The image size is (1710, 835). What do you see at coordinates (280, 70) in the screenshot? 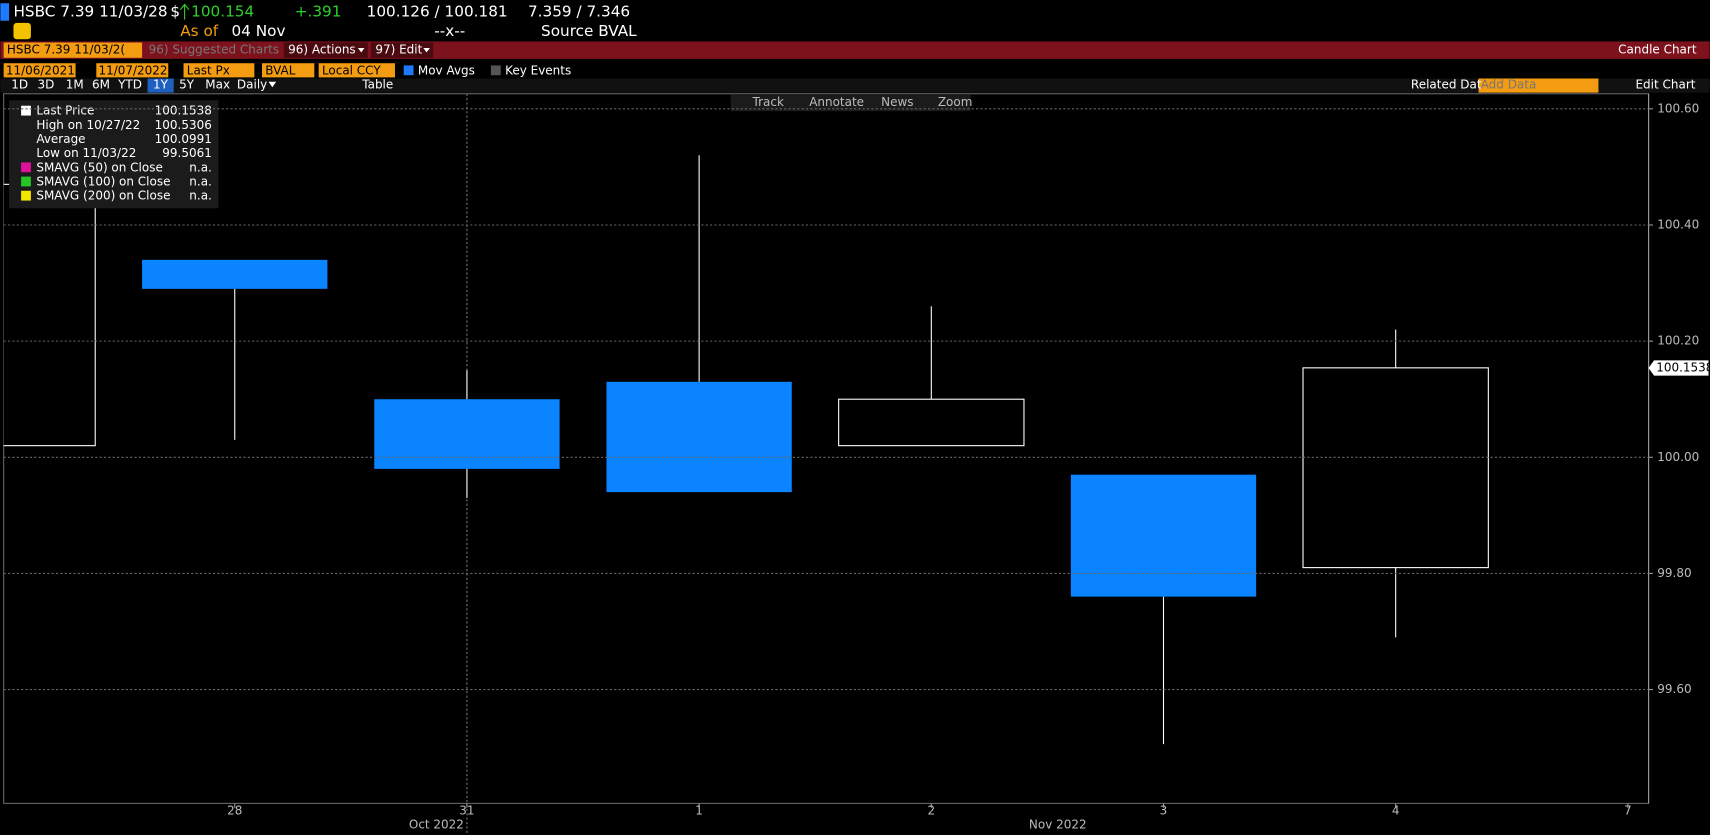
I see `source-field: BVAL` at bounding box center [280, 70].